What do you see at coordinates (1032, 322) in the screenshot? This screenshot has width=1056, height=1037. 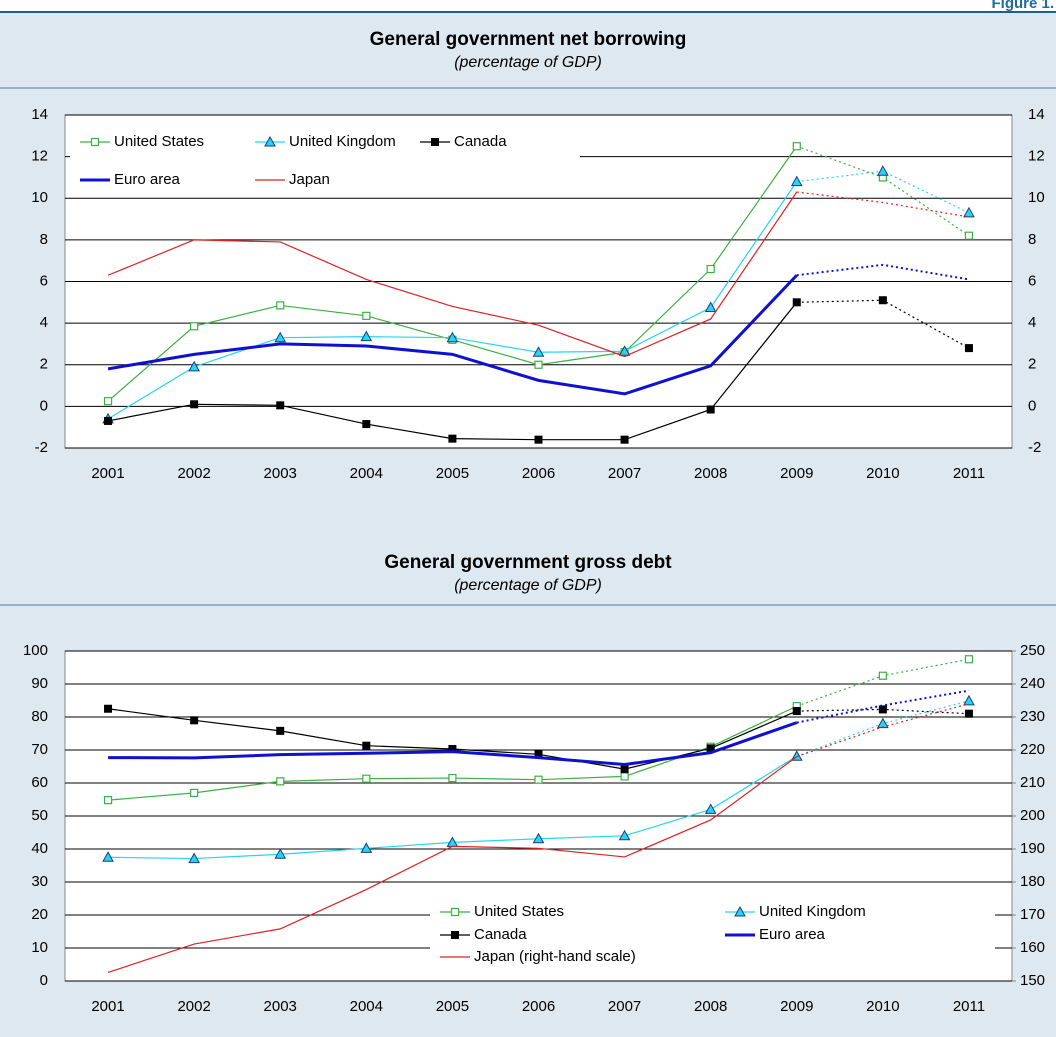 I see `y2-tick-label: 4` at bounding box center [1032, 322].